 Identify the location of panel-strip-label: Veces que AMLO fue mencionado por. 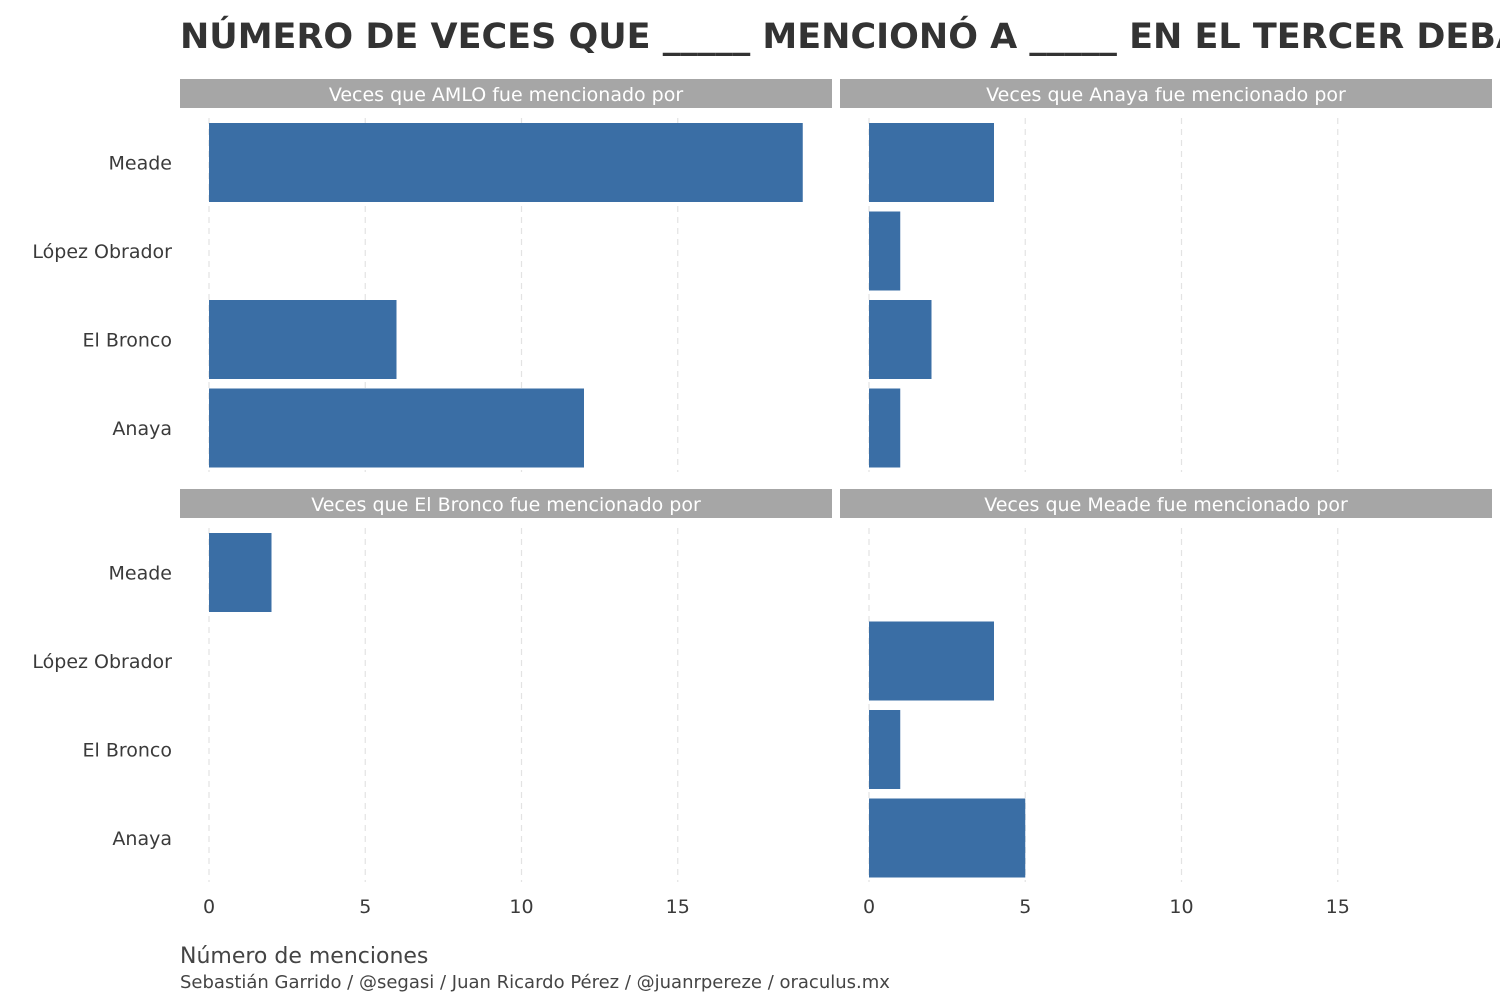
(506, 95).